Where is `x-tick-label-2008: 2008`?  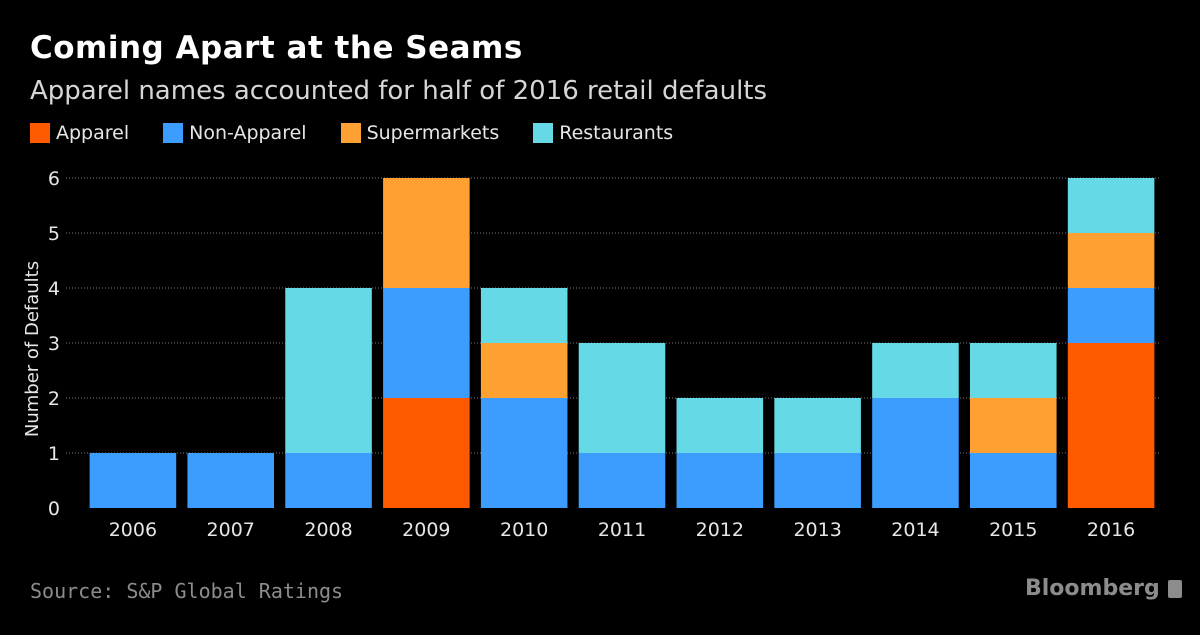 x-tick-label-2008: 2008 is located at coordinates (328, 530).